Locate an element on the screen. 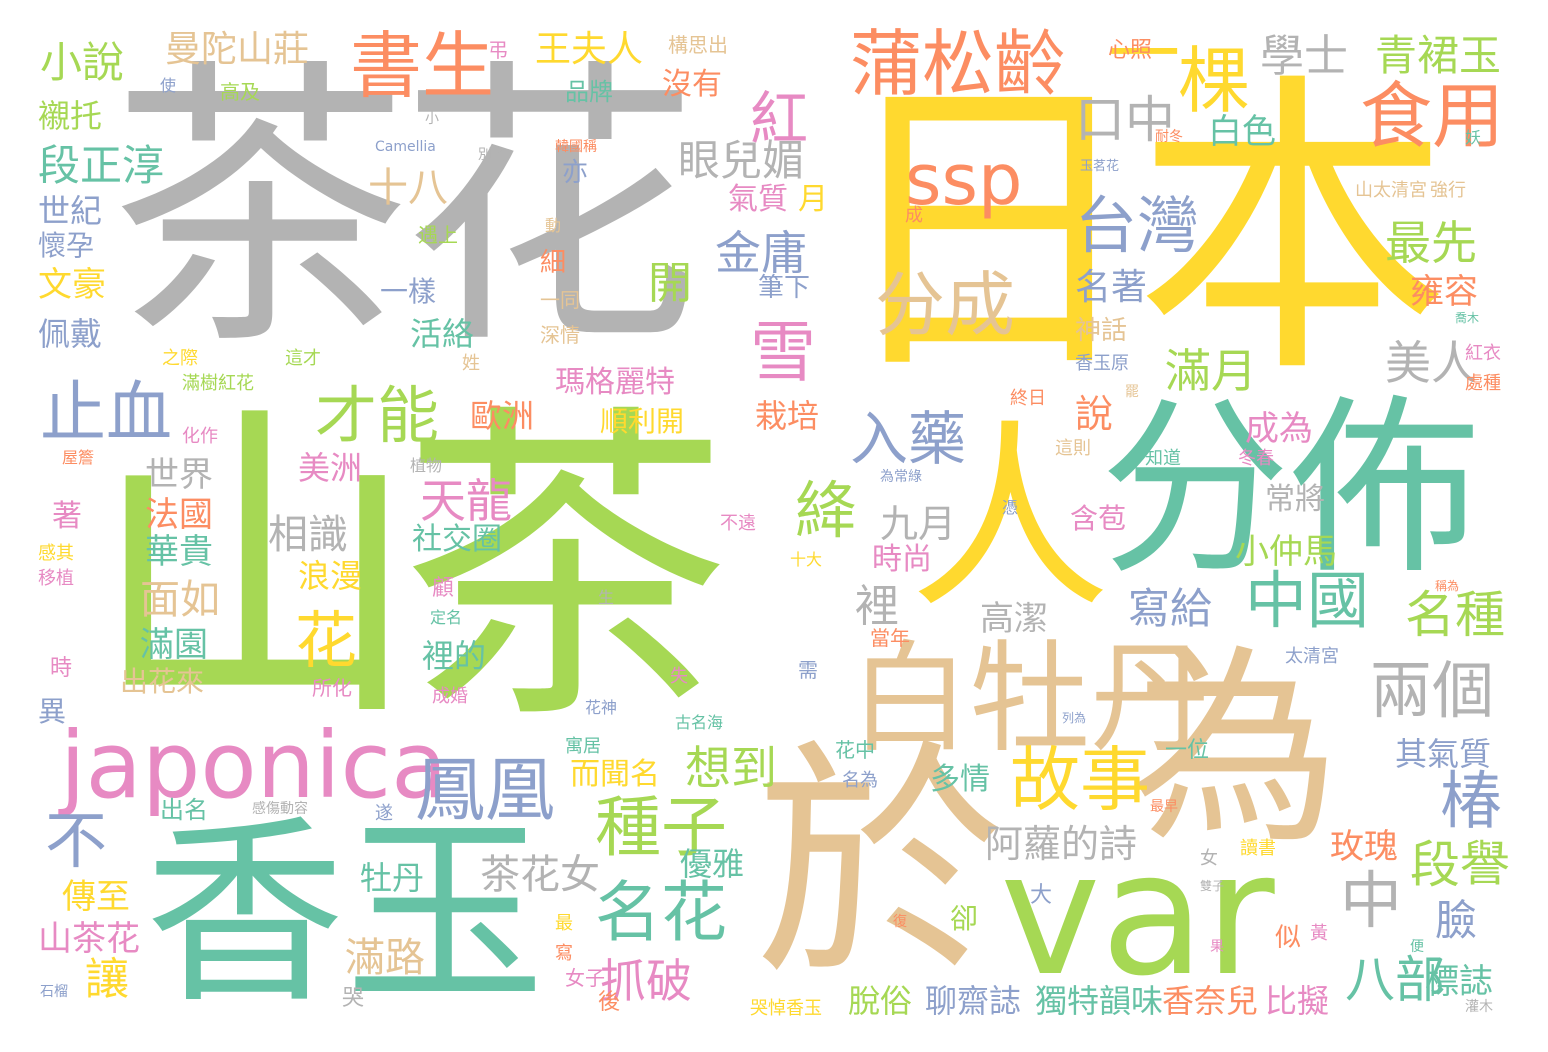  word-wuyan: 屋簷 is located at coordinates (78, 457).